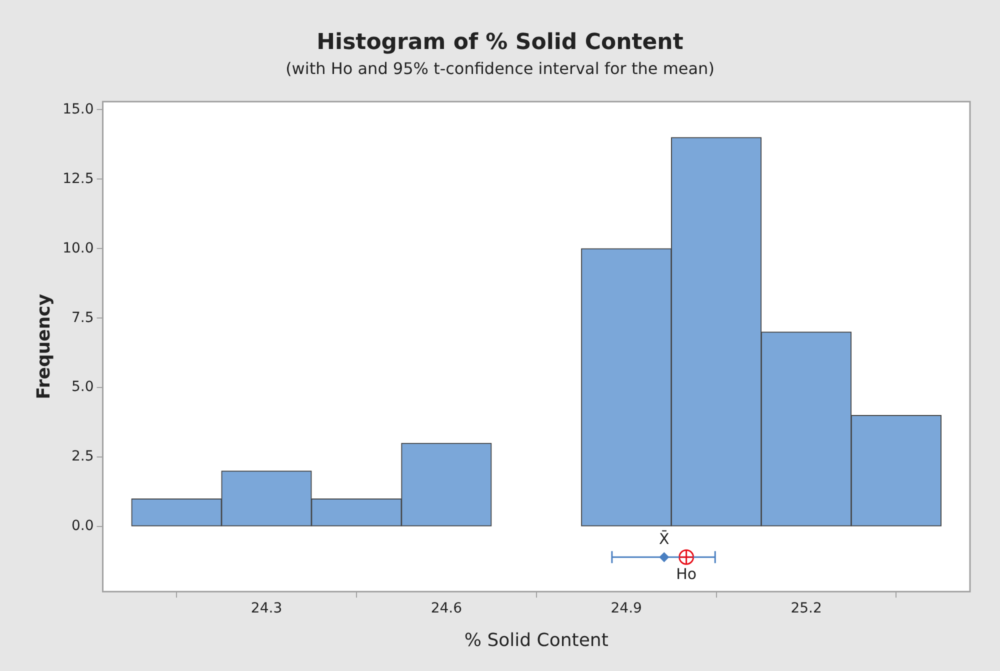  I want to click on x-tick-label: 24.3, so click(266, 608).